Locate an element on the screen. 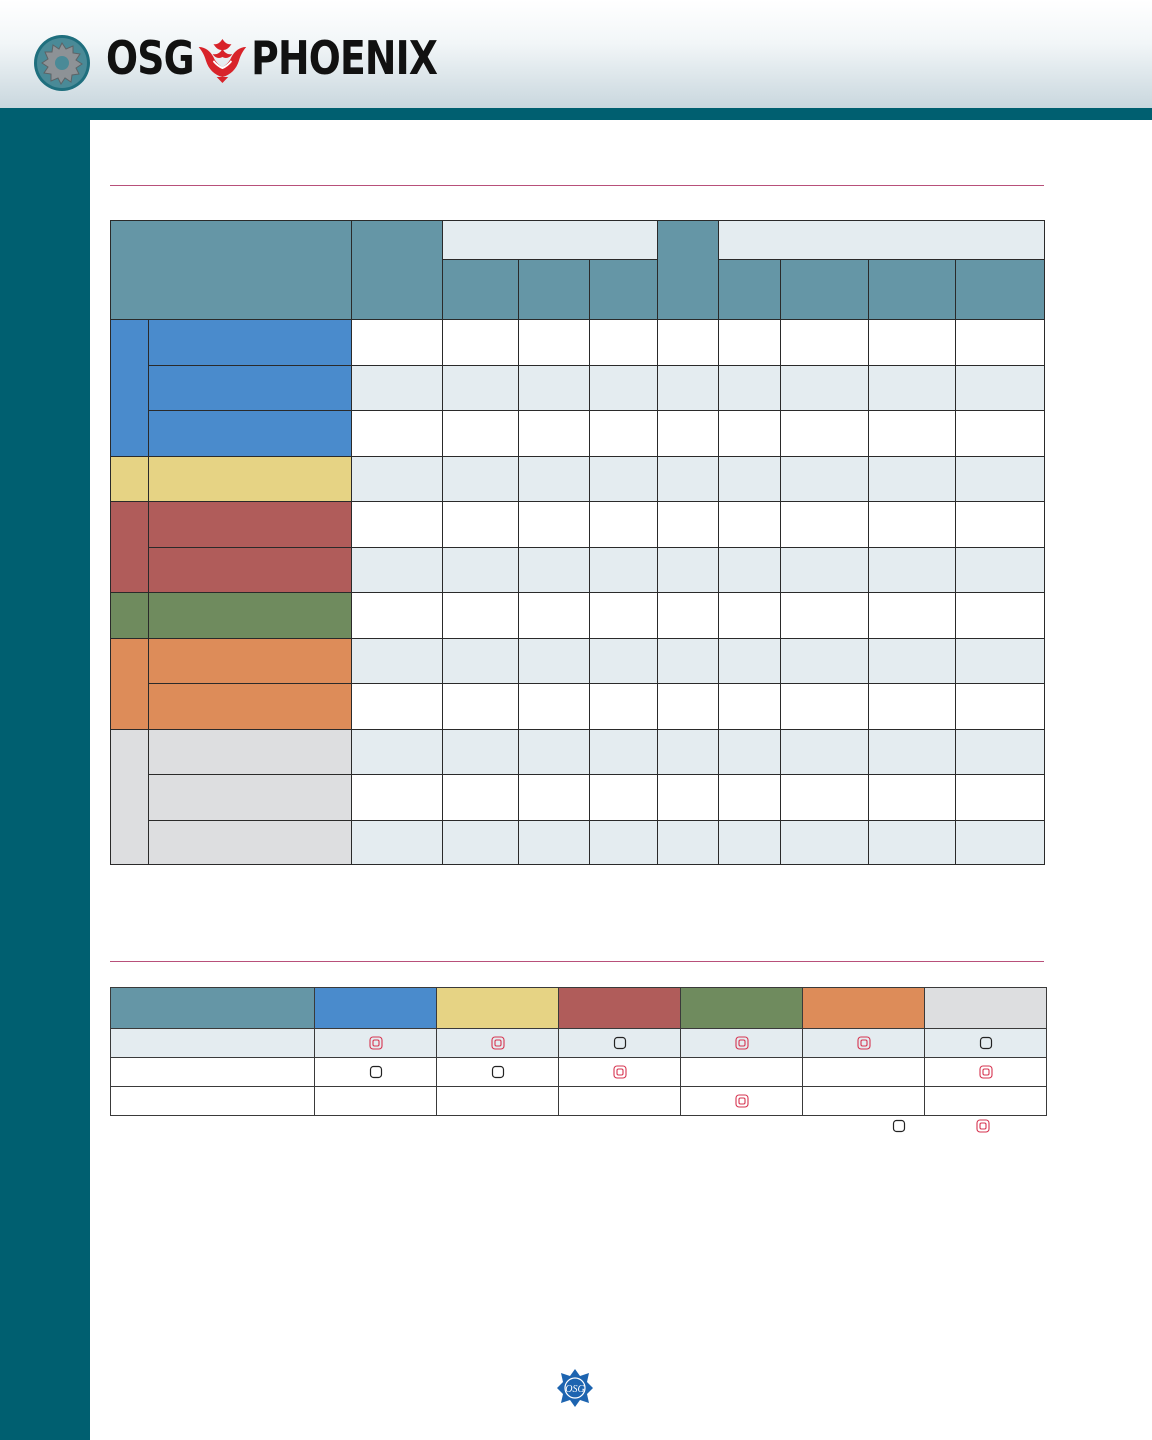 Image resolution: width=1152 pixels, height=1440 pixels. header-cell-a is located at coordinates (397, 270).